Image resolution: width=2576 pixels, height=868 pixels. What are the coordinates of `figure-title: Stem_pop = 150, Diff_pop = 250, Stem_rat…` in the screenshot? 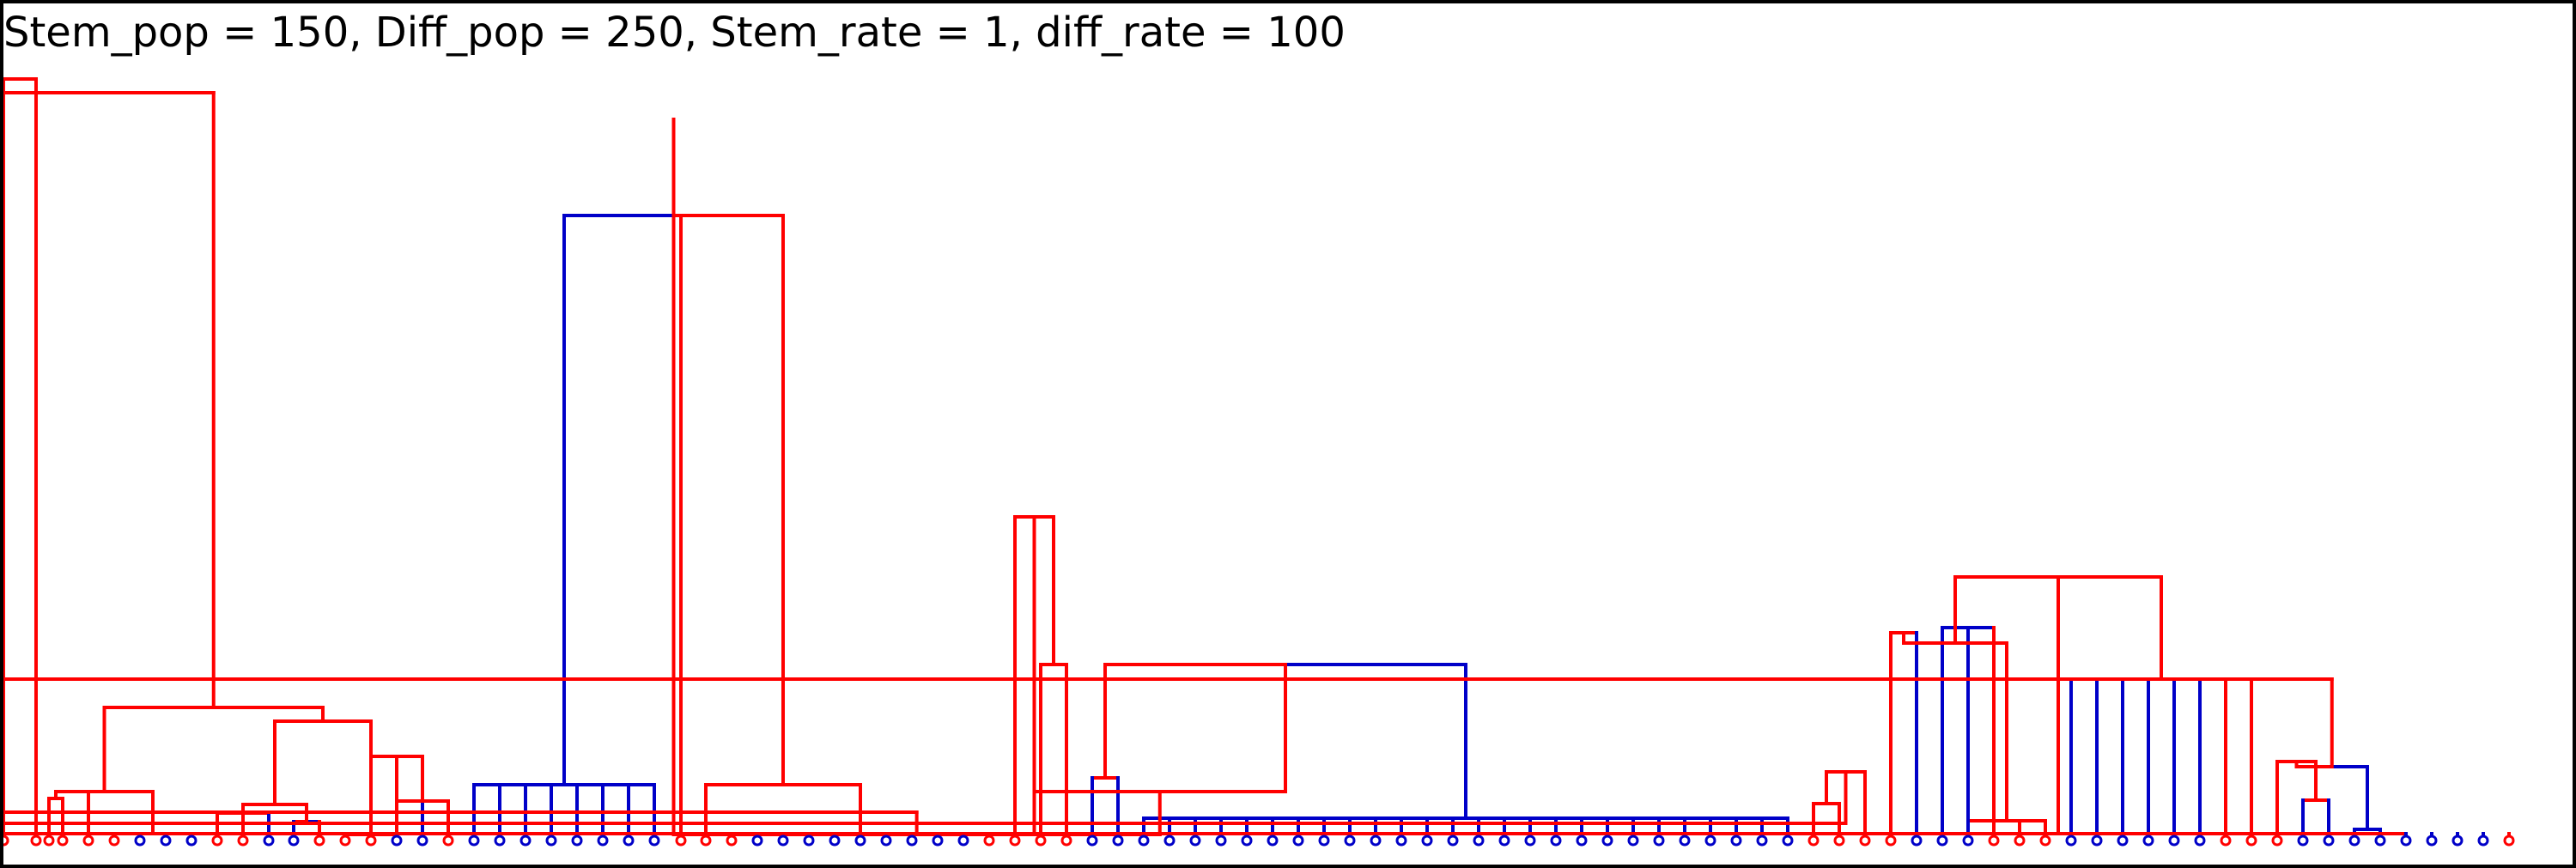 It's located at (674, 33).